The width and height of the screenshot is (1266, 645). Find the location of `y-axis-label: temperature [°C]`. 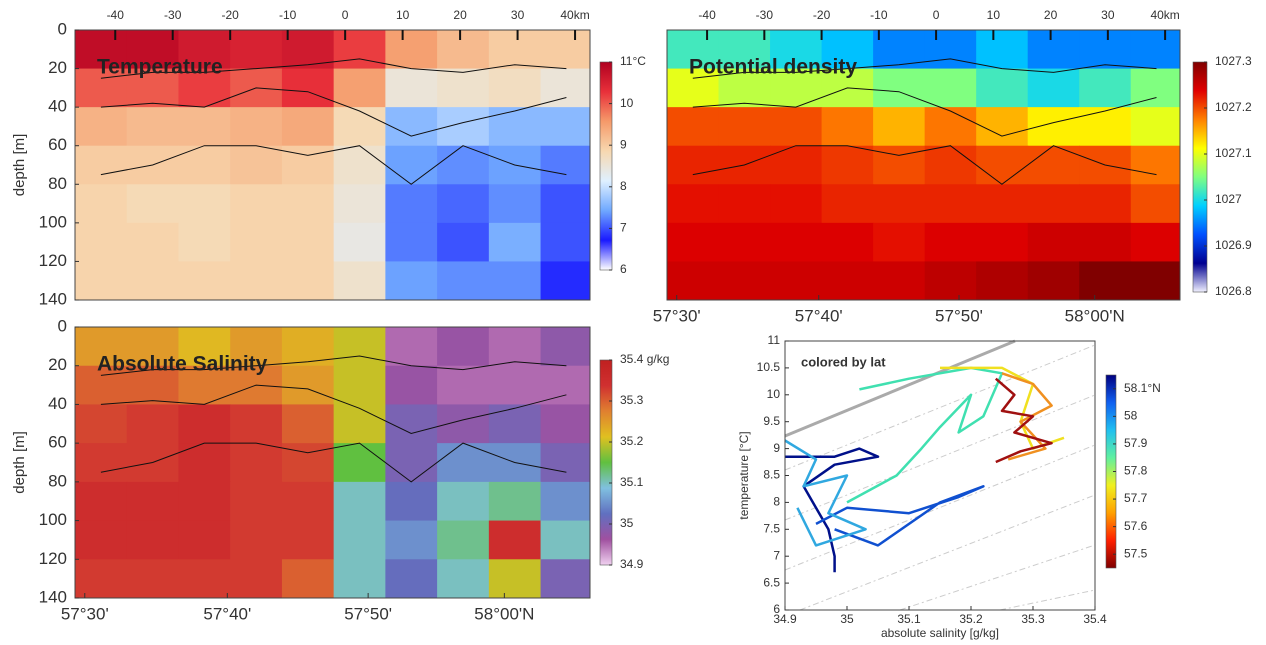

y-axis-label: temperature [°C] is located at coordinates (744, 475).